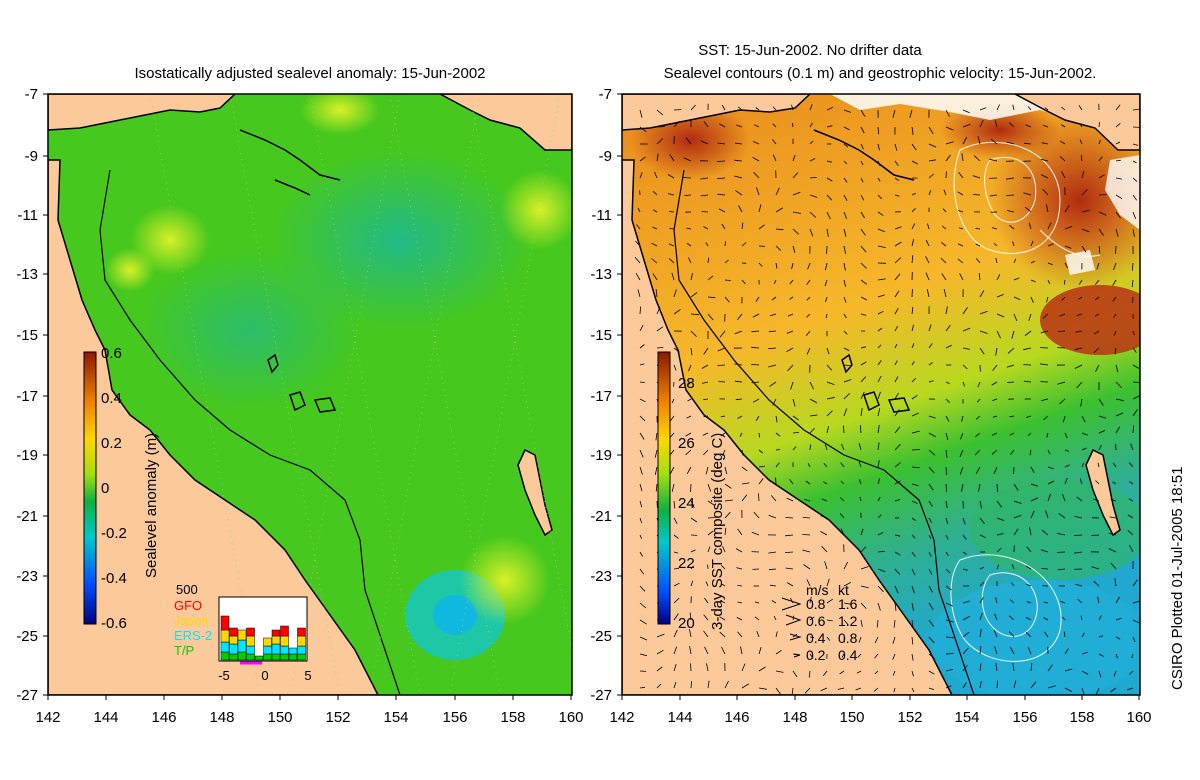  What do you see at coordinates (264, 675) in the screenshot?
I see `inset-xtick: 0` at bounding box center [264, 675].